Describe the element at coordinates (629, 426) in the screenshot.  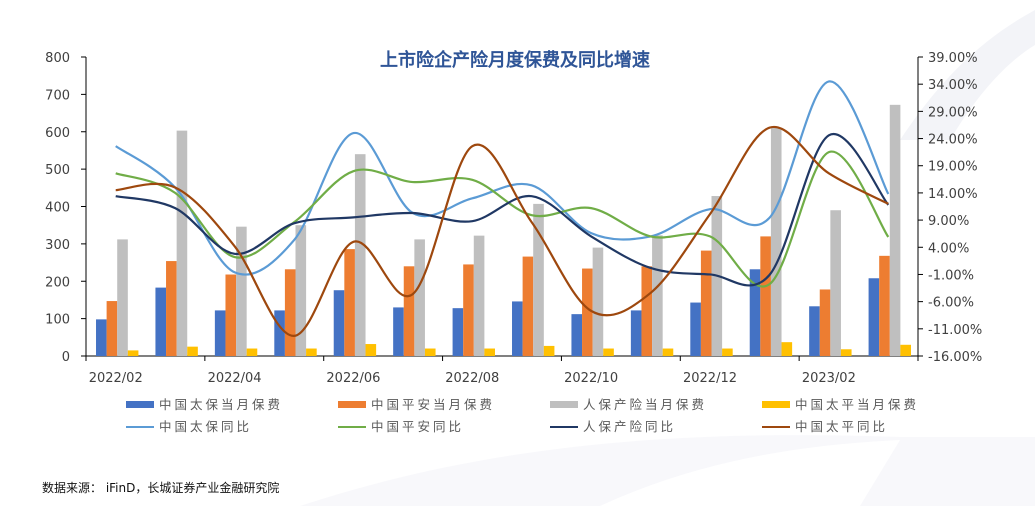
I see `legend-label: 人保产险同比` at that location.